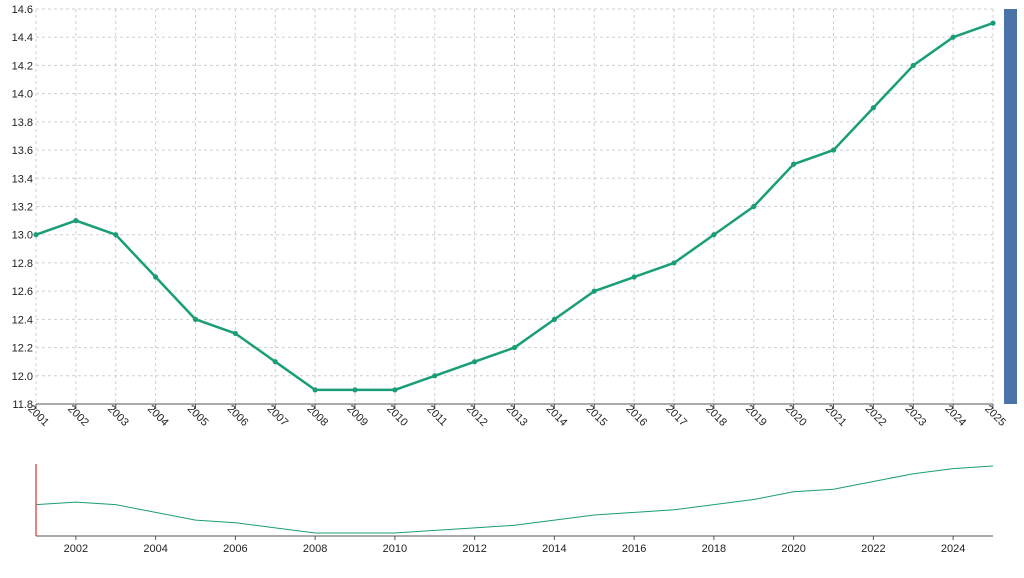 This screenshot has height=578, width=1024. Describe the element at coordinates (836, 416) in the screenshot. I see `x-tick-label: 2021` at that location.